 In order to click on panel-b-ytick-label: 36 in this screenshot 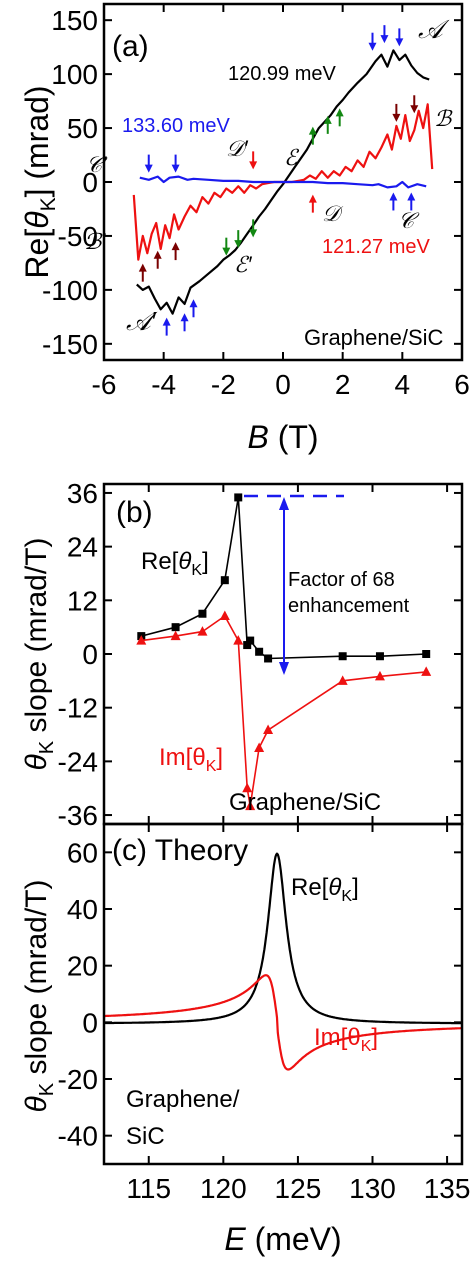, I will do `click(82, 493)`.